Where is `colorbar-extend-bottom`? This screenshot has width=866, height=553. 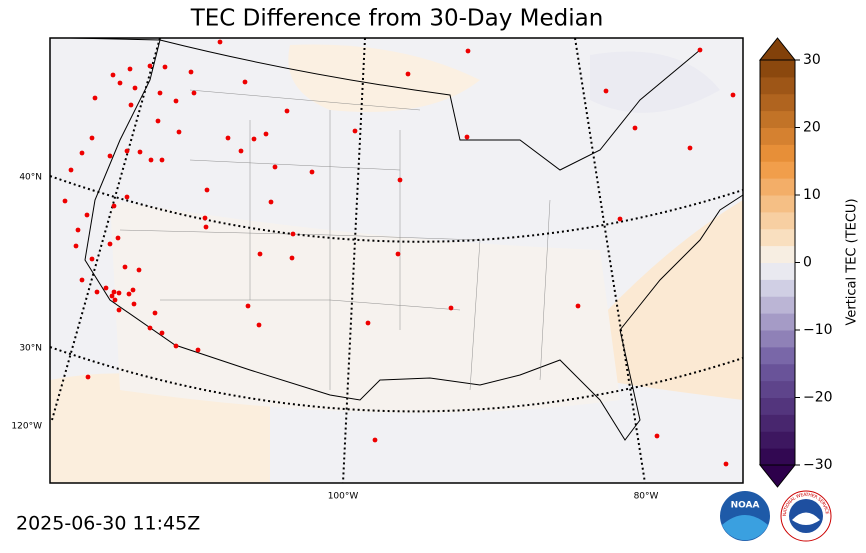 colorbar-extend-bottom is located at coordinates (777, 476).